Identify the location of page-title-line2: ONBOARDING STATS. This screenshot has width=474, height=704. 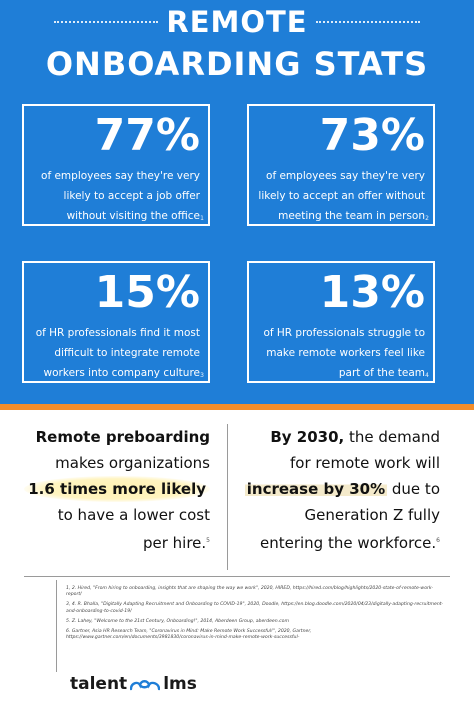
(237, 64).